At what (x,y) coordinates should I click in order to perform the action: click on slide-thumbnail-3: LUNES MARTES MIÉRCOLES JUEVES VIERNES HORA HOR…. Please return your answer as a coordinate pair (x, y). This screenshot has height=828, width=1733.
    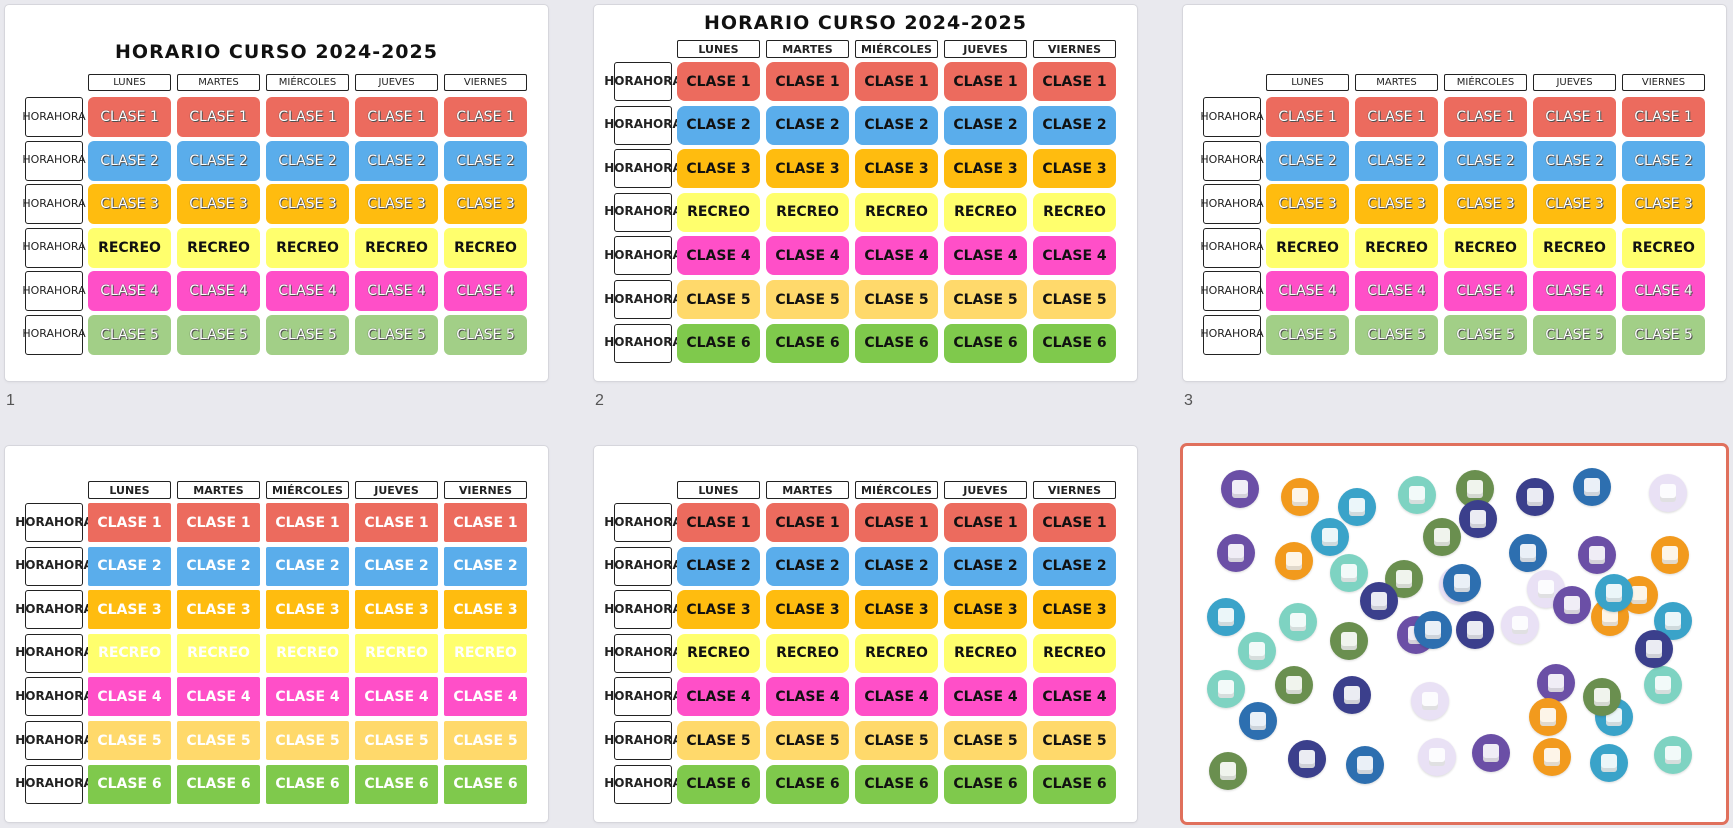
    Looking at the image, I should click on (1454, 193).